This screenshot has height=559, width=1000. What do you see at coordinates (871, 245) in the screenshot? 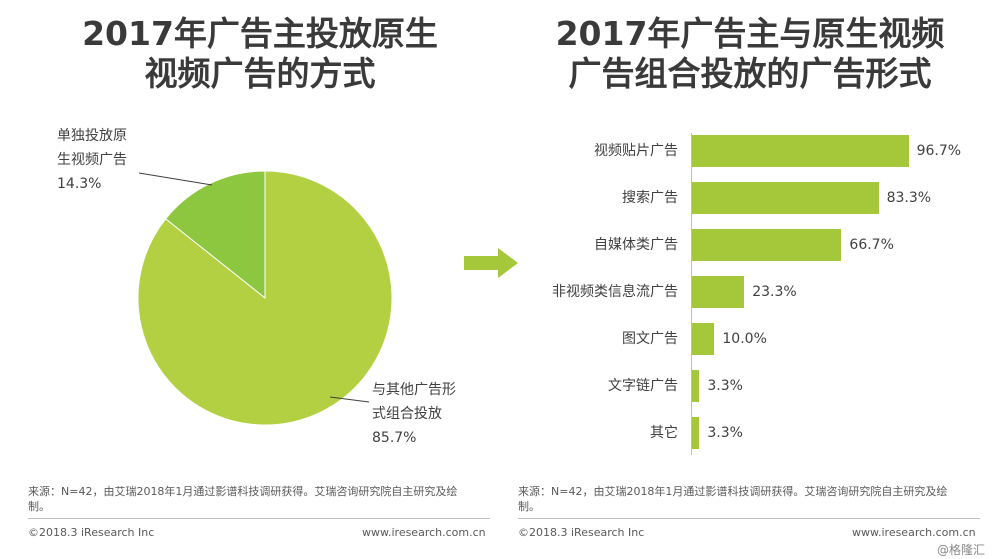
I see `bar-value-label: 66.7%` at bounding box center [871, 245].